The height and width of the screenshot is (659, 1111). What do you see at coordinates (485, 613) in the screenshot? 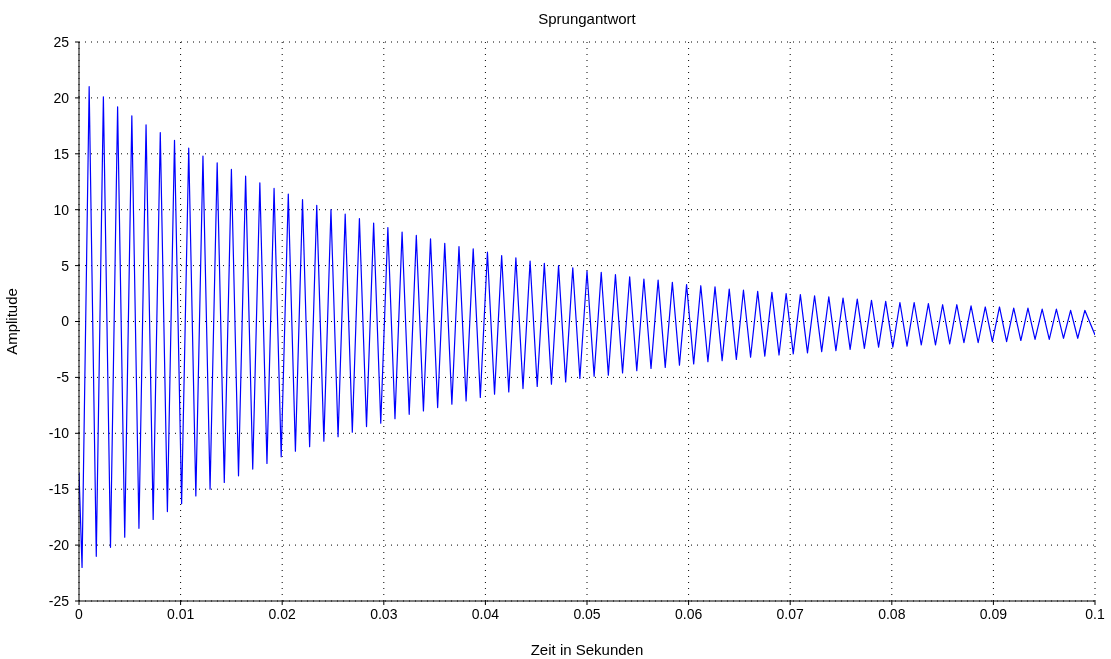
I see `x-tick-label: 0.04` at bounding box center [485, 613].